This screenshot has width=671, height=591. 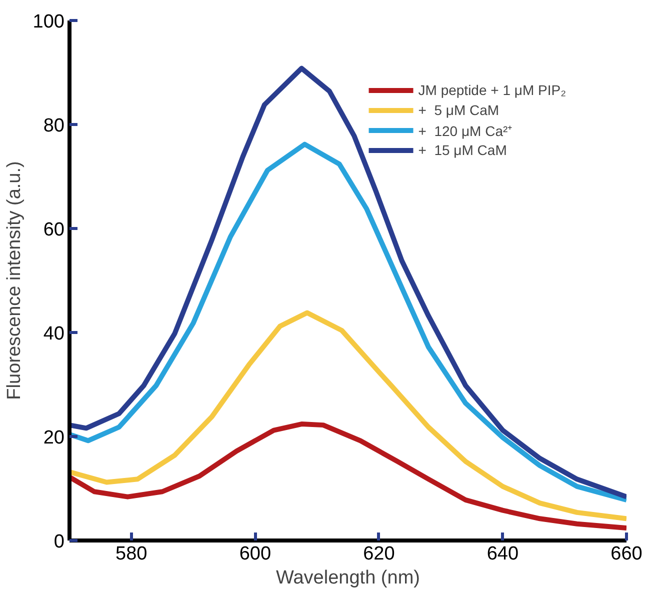 What do you see at coordinates (54, 230) in the screenshot?
I see `y-tick-label: 60` at bounding box center [54, 230].